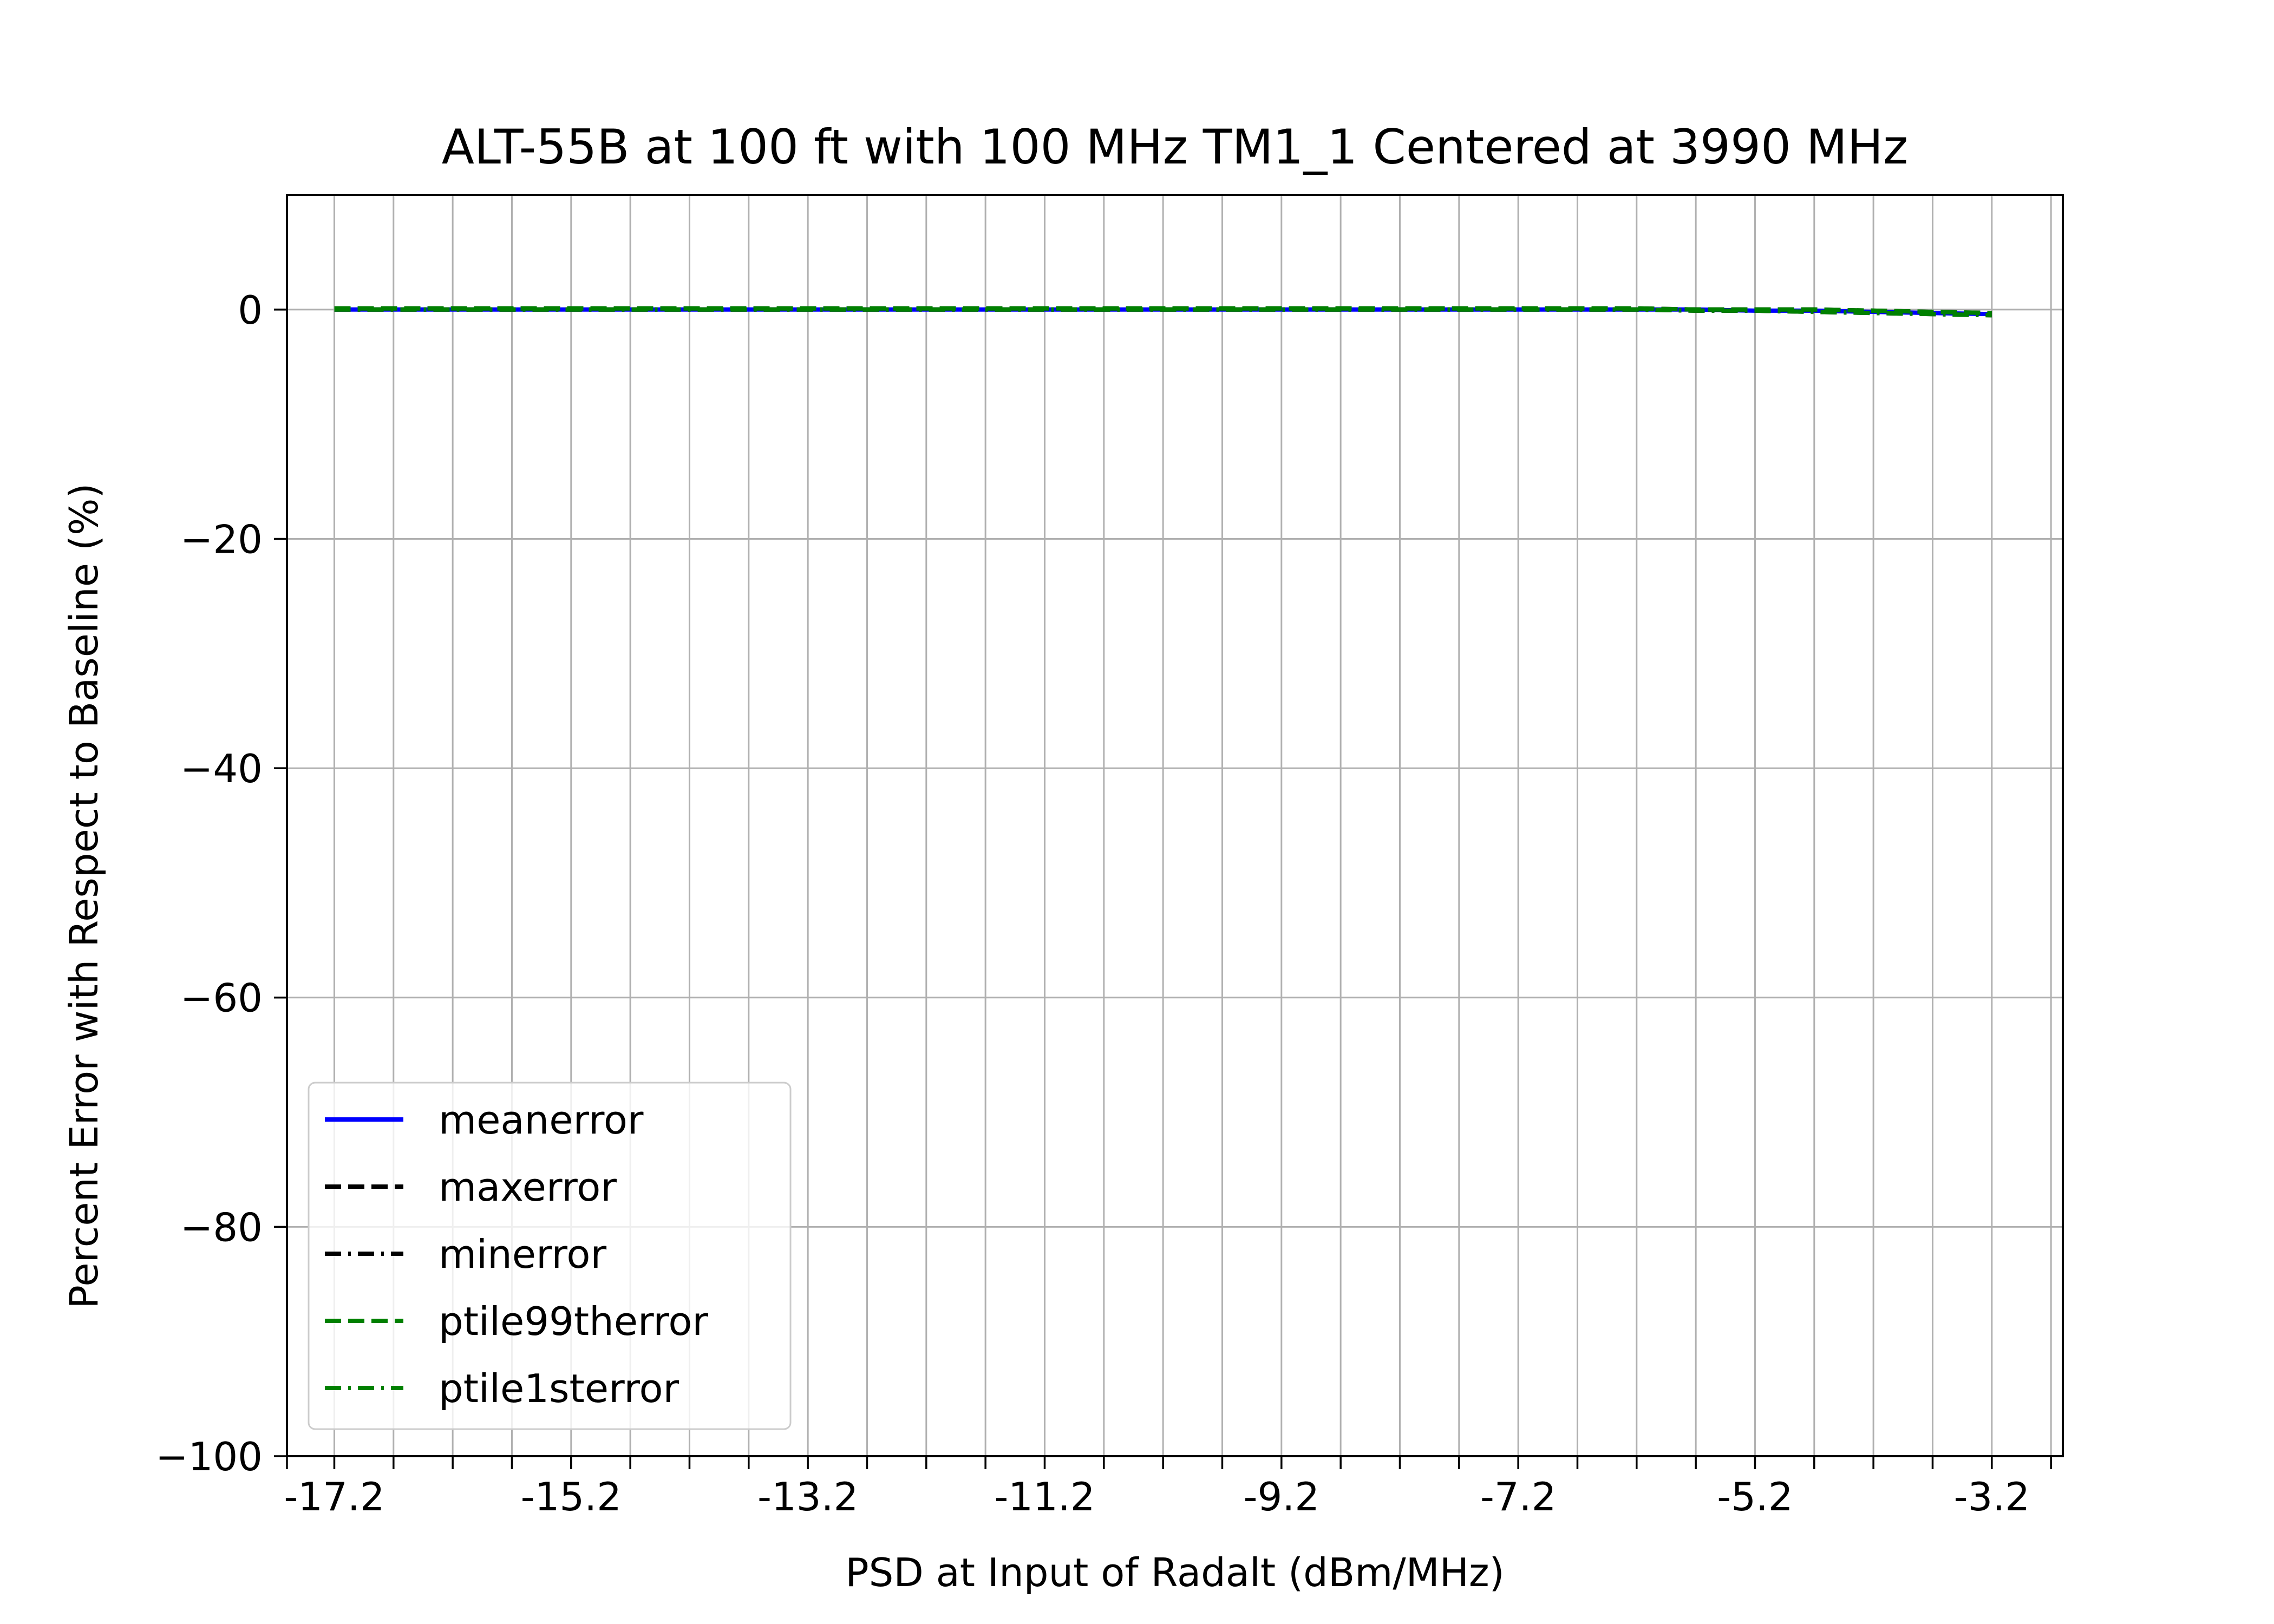 This screenshot has height=1624, width=2274. I want to click on y-tick-label: −40, so click(222, 768).